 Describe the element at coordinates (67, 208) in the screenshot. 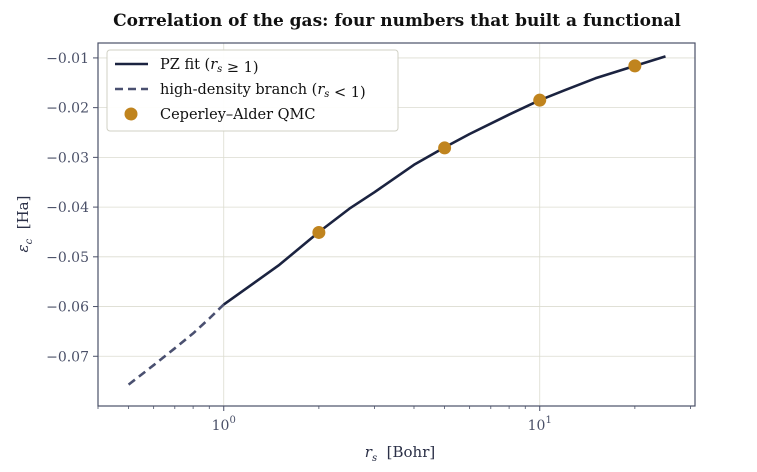

I see `y-tick-label: −0.04` at that location.